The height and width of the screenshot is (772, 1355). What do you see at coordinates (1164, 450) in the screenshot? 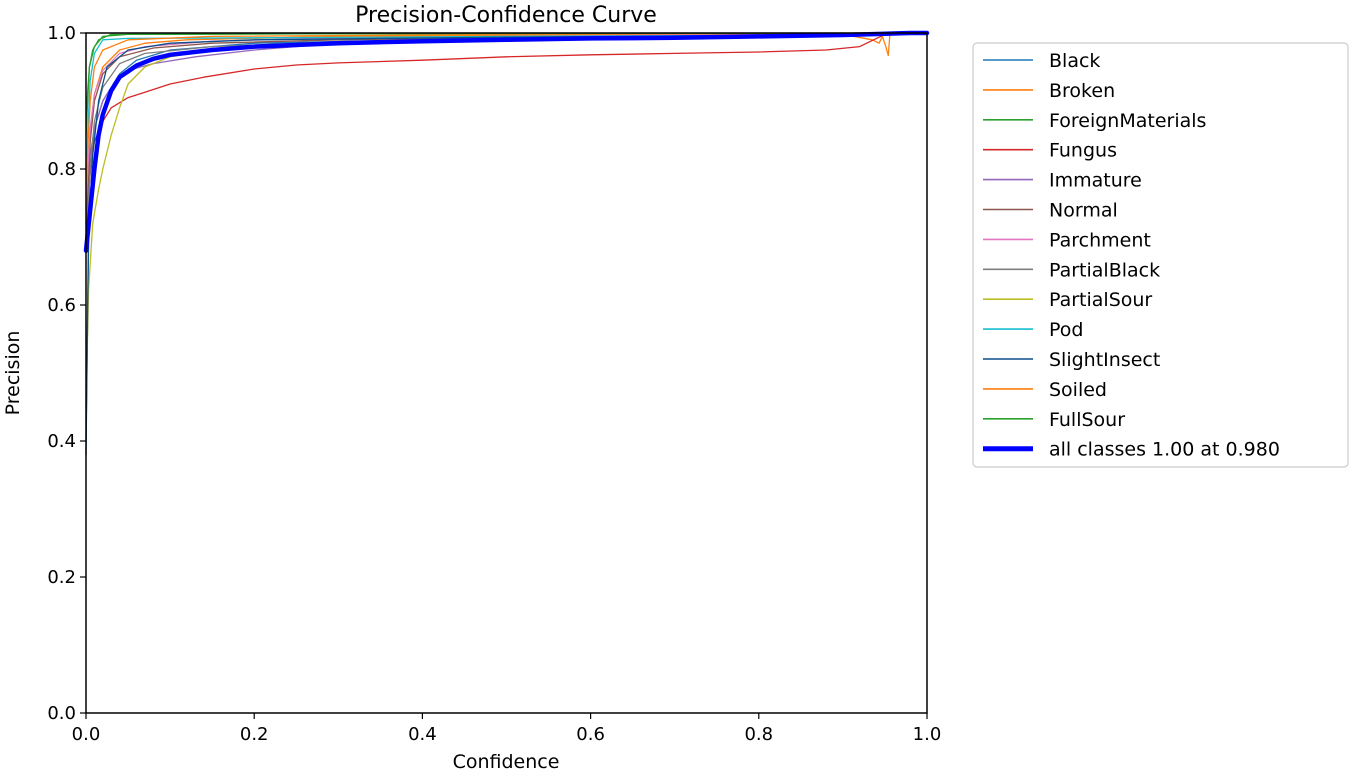
I see `legend-label: all classes 1.00 at 0.980` at bounding box center [1164, 450].